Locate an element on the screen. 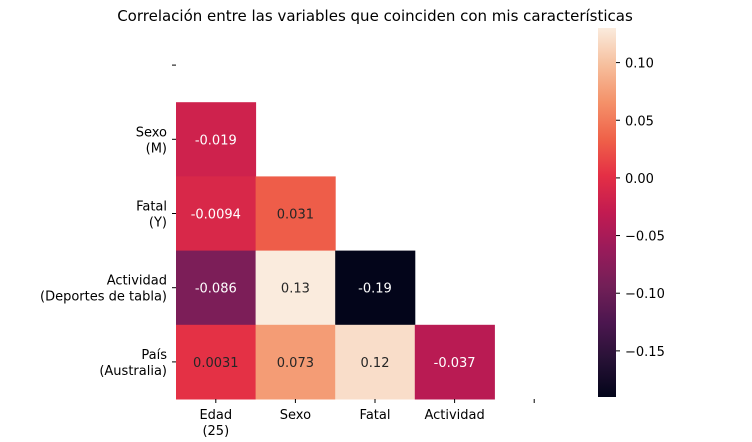 The width and height of the screenshot is (752, 442). cell-value-label: -0.019 is located at coordinates (216, 140).